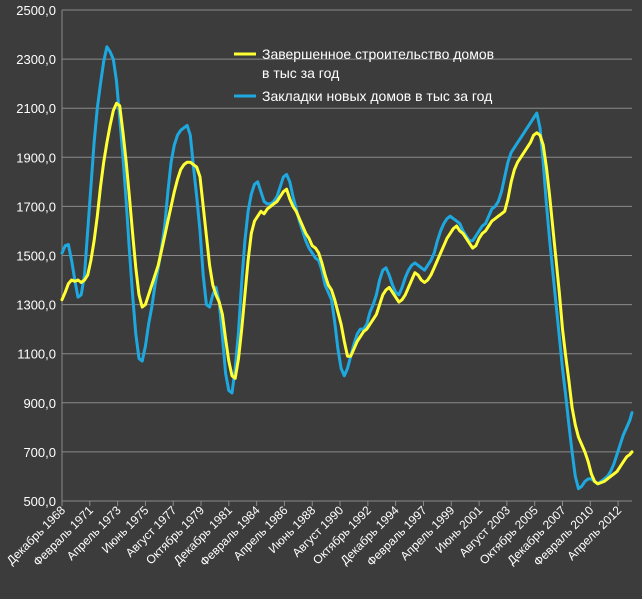  Describe the element at coordinates (377, 96) in the screenshot. I see `legend-label-starts: Закладки новых домов в тыс за год` at that location.